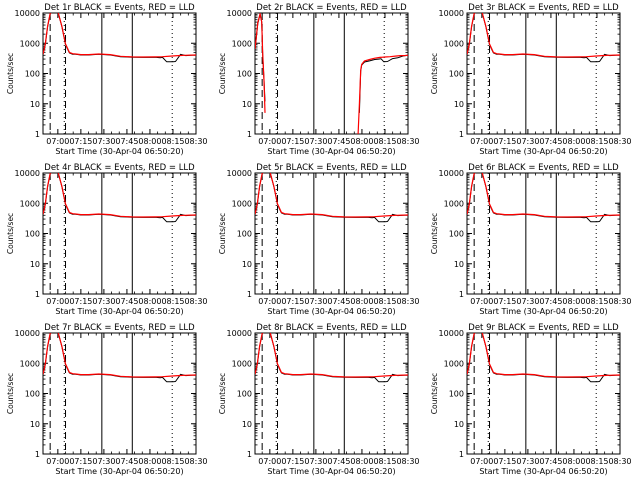 The width and height of the screenshot is (640, 480). Describe the element at coordinates (543, 328) in the screenshot. I see `panel-title: Det 9r BLACK = Events, RED = LLD` at that location.